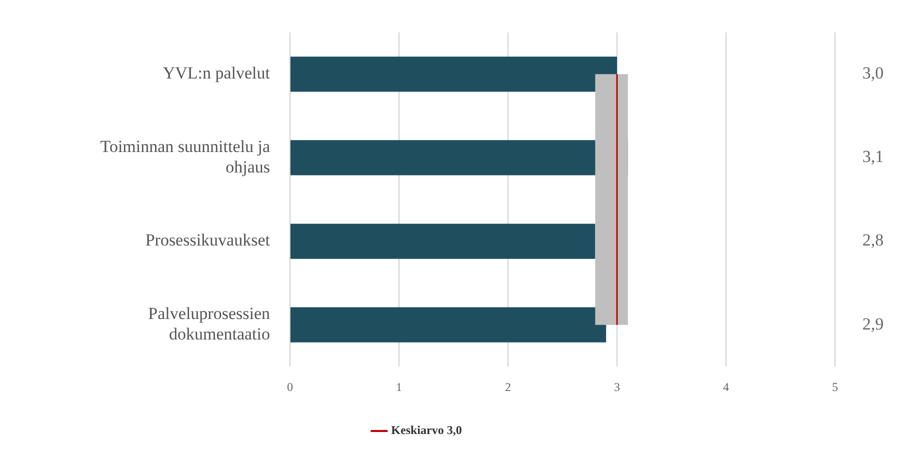 This screenshot has height=451, width=897. I want to click on y-tick-label: Prosessikuvaukset, so click(207, 240).